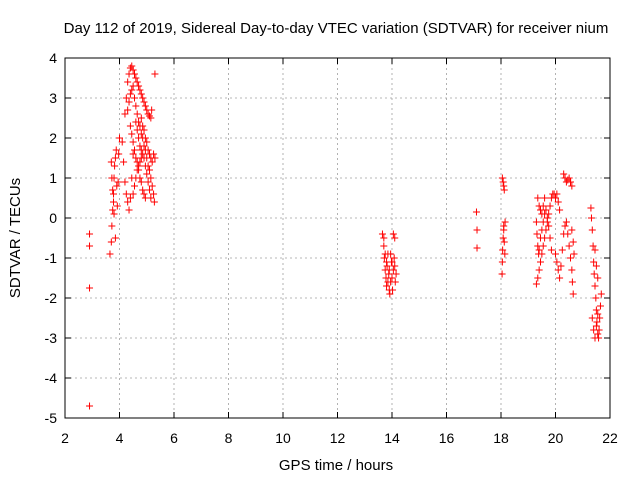 The image size is (640, 480). I want to click on x-tick-label: 4, so click(120, 438).